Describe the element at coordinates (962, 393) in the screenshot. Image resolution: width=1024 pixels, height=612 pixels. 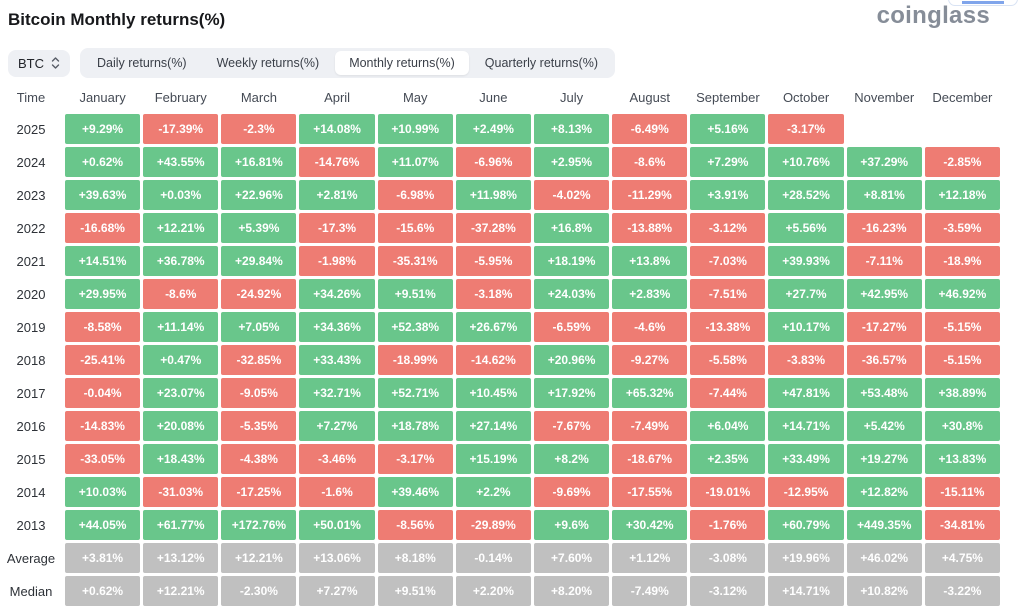
I see `return-cell: +38.89%` at that location.